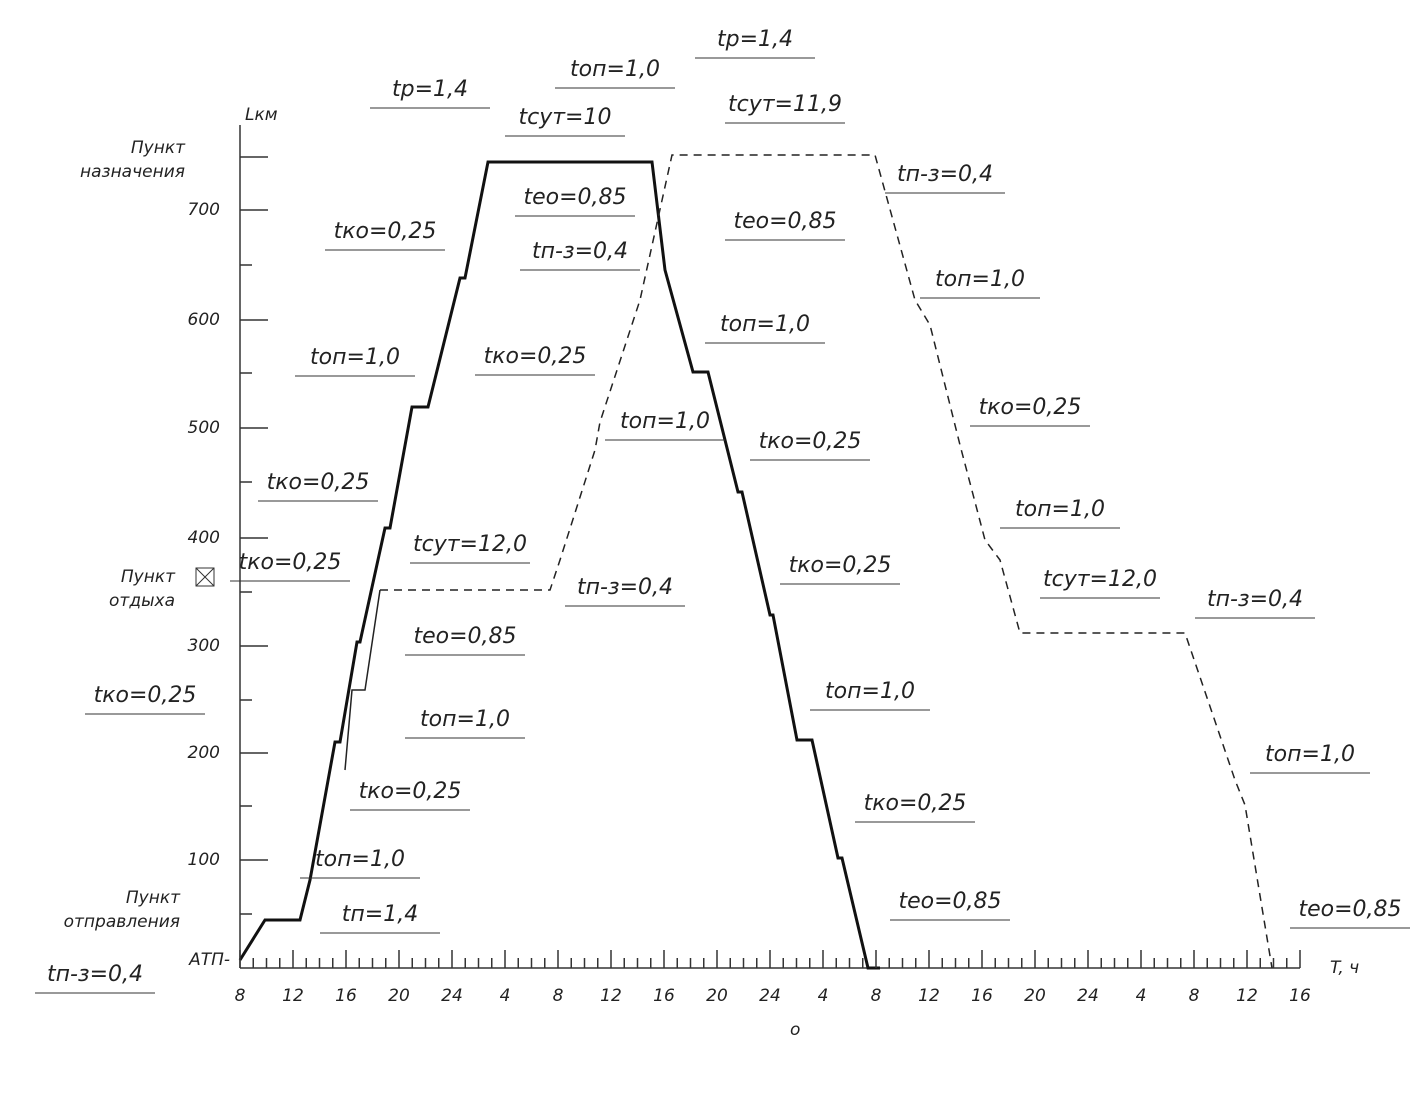  Describe the element at coordinates (204, 538) in the screenshot. I see `y-tick-label: 400` at that location.